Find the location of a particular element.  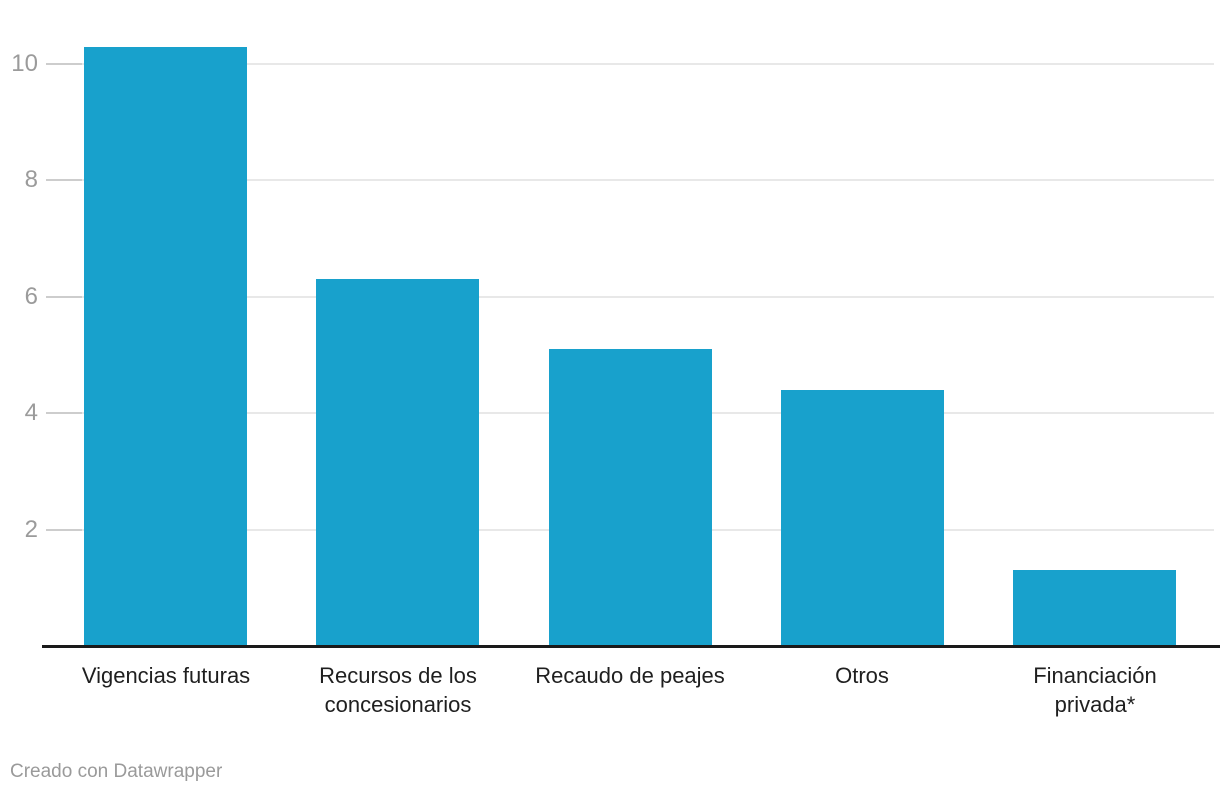

bar-recursos-de-los-concesionarios is located at coordinates (397, 462).